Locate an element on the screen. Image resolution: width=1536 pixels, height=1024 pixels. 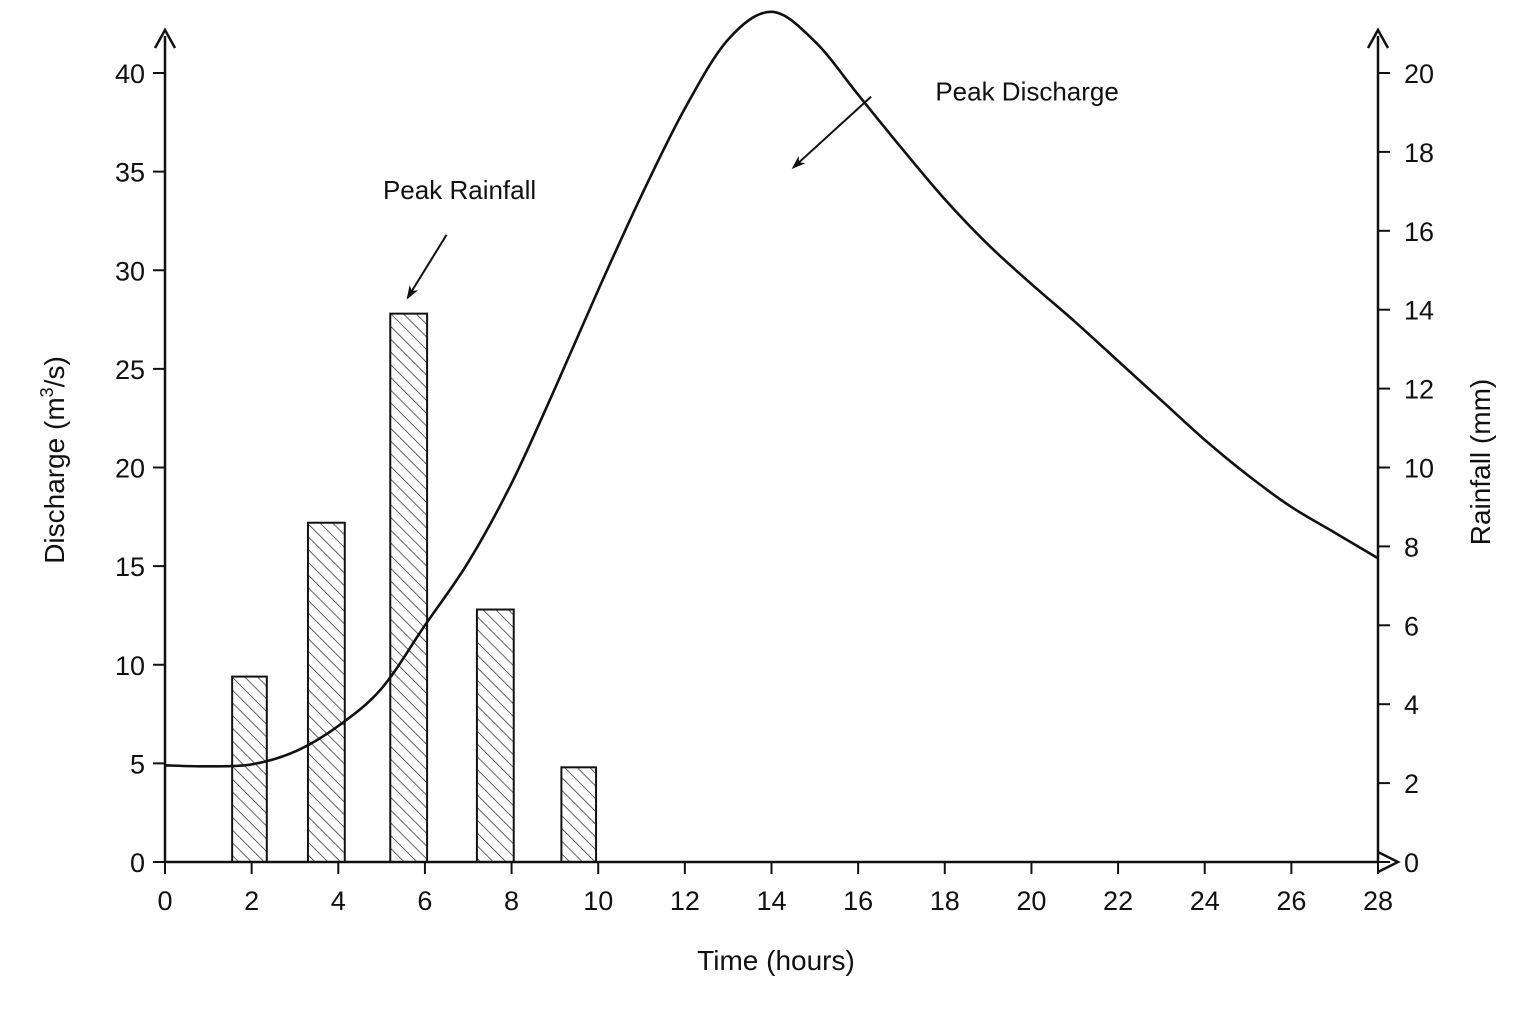
left-y-ticks: 0 5 10 15 20 25 30 35 40 is located at coordinates (140, 468).